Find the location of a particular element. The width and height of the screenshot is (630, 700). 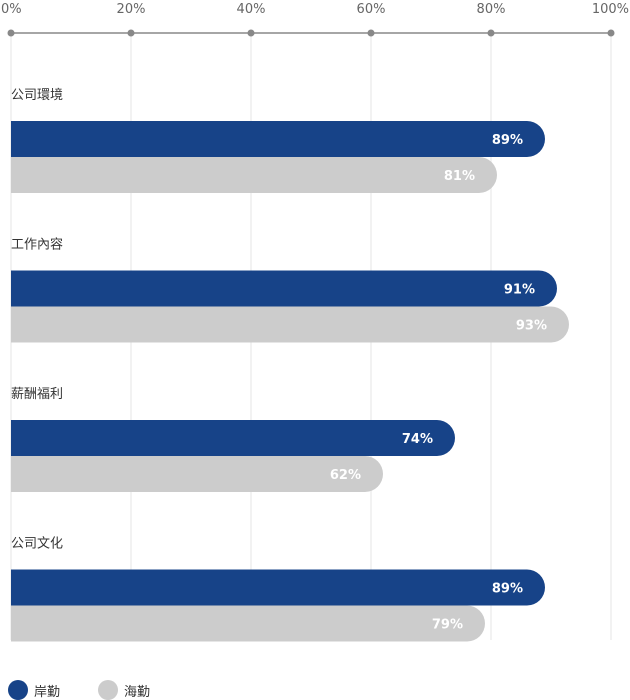

x-tick-label-0: 0% is located at coordinates (11, 9).